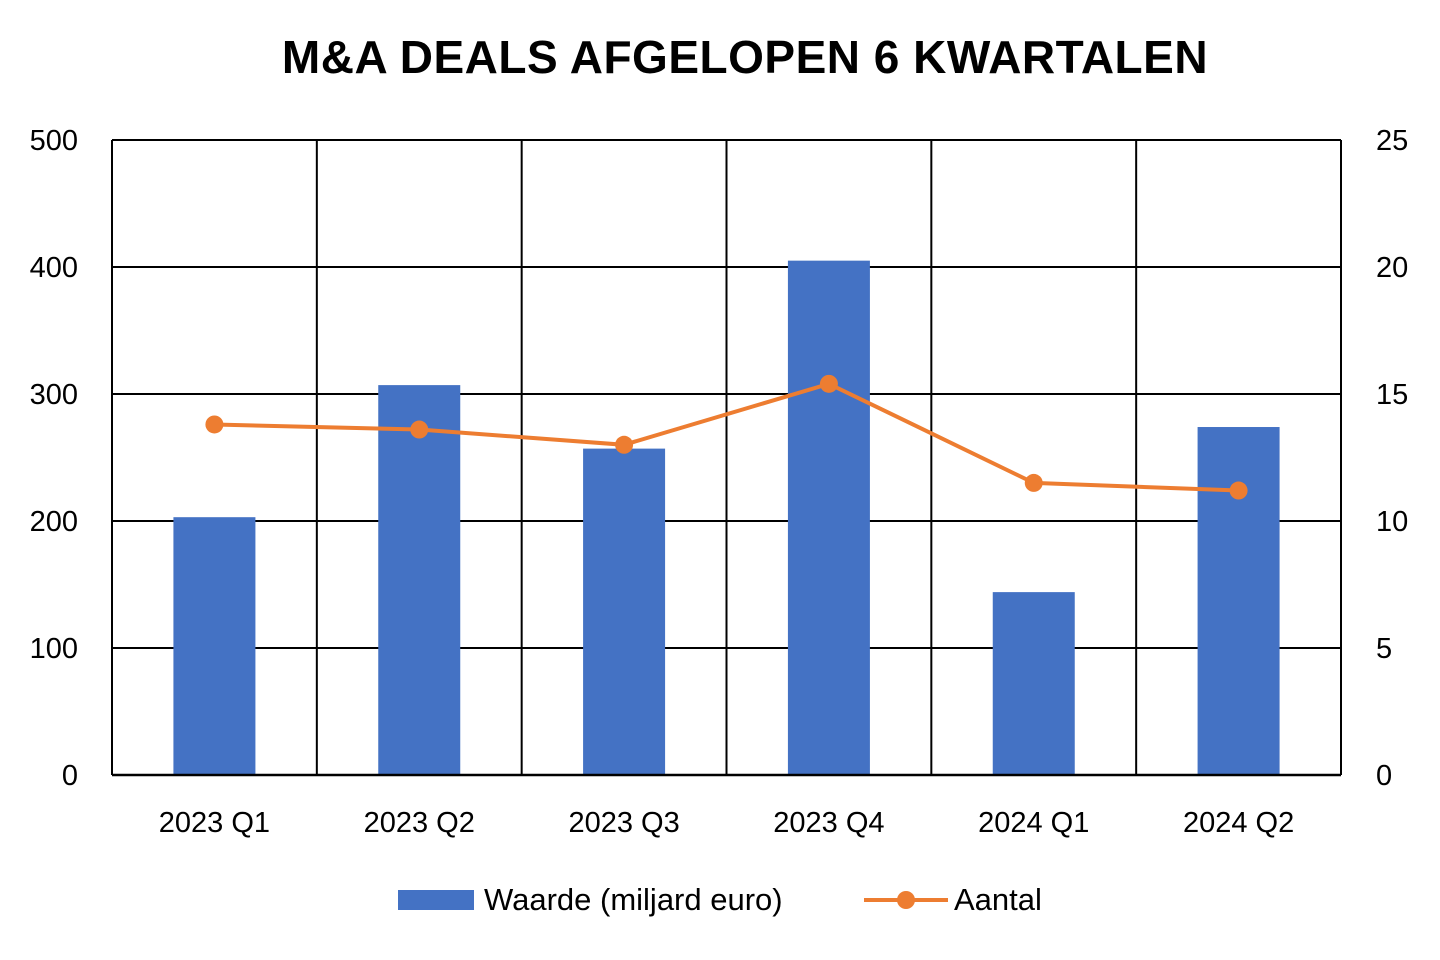 This screenshot has width=1440, height=960. Describe the element at coordinates (1238, 601) in the screenshot. I see `bar-2024-q2` at that location.